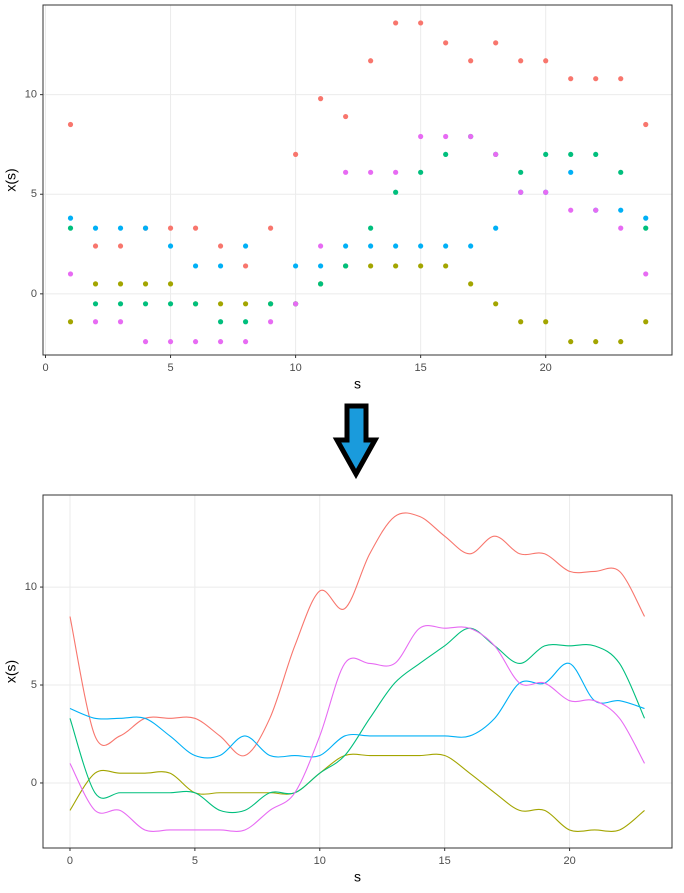 The image size is (684, 893). I want to click on arrow, so click(356, 441).